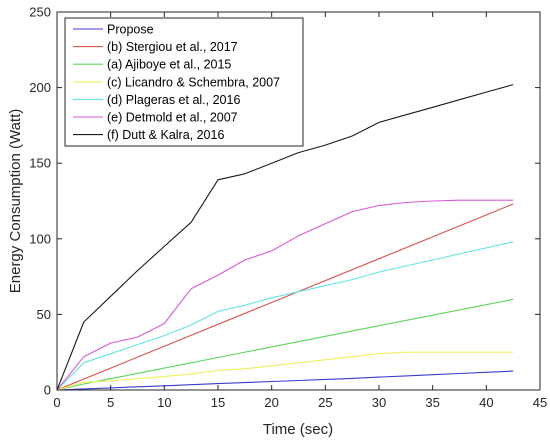 This screenshot has width=550, height=444. Describe the element at coordinates (379, 402) in the screenshot. I see `x-tick-label: 30` at that location.